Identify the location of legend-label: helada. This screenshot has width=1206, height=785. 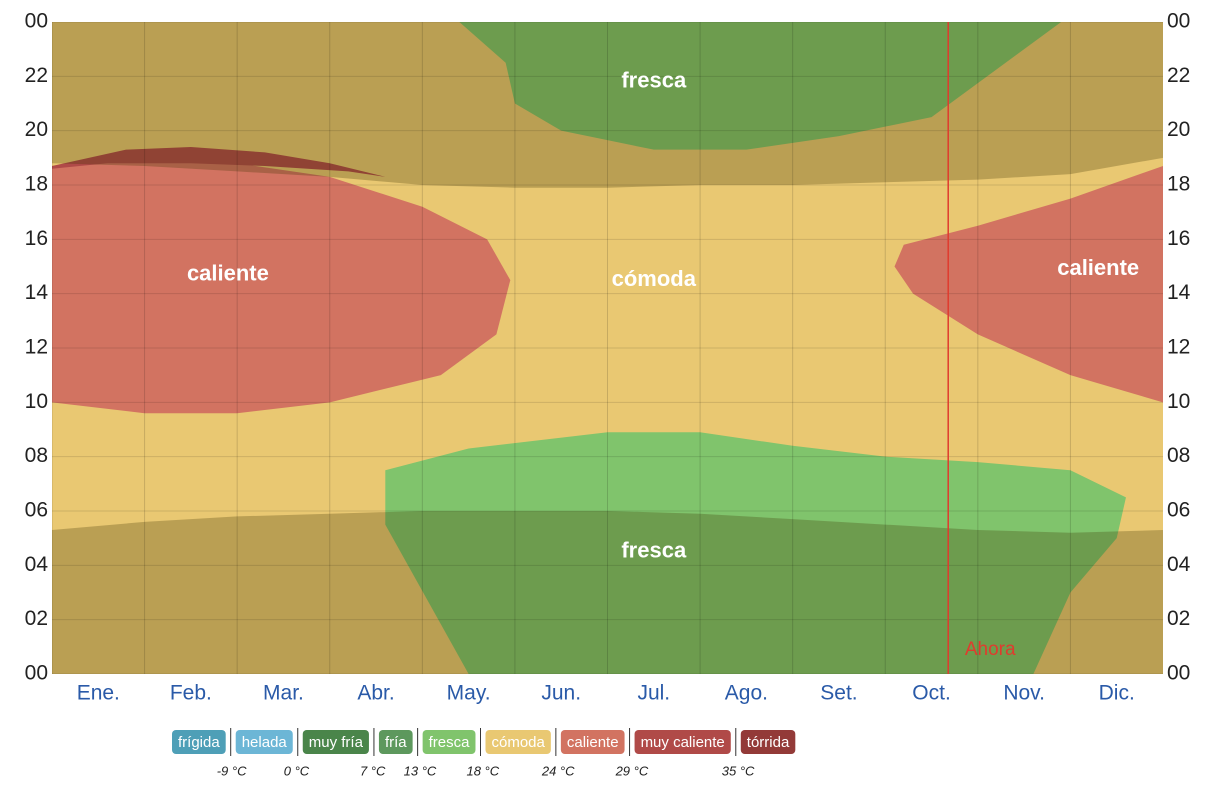
(265, 742).